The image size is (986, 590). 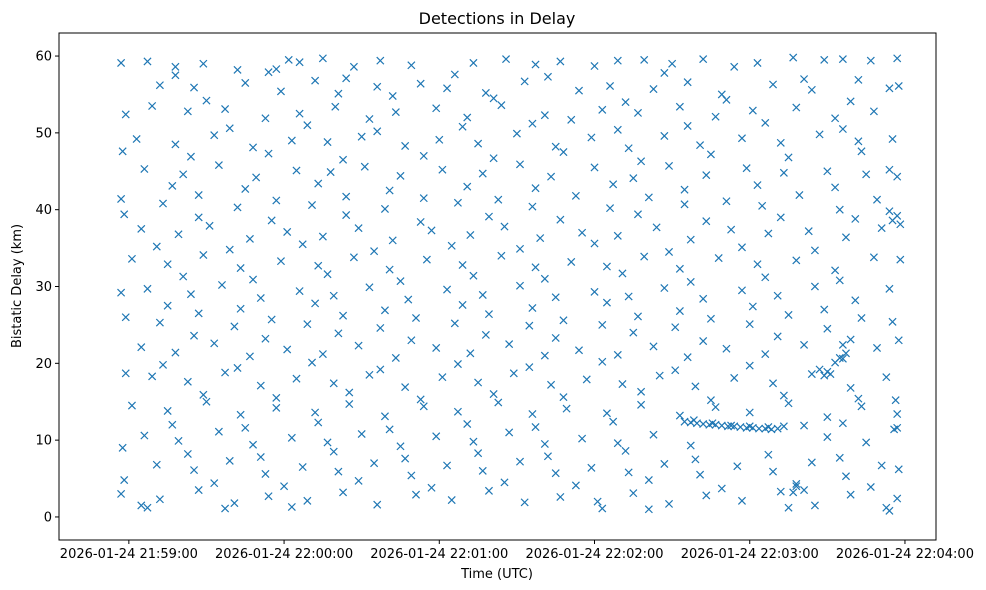 I want to click on y-tick-label: 10, so click(x=43, y=441).